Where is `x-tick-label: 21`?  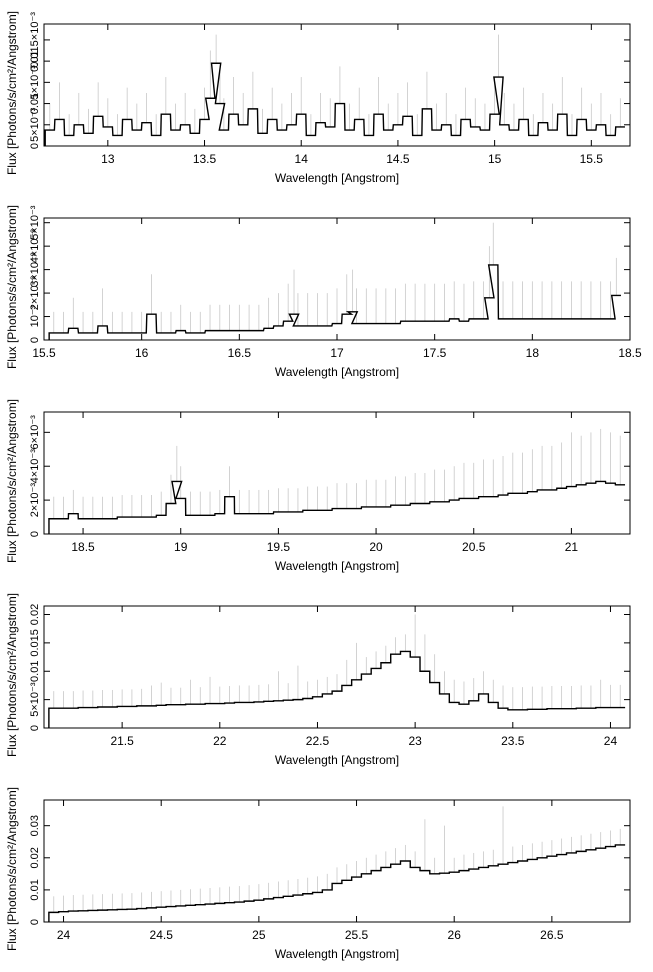
x-tick-label: 21 is located at coordinates (572, 547).